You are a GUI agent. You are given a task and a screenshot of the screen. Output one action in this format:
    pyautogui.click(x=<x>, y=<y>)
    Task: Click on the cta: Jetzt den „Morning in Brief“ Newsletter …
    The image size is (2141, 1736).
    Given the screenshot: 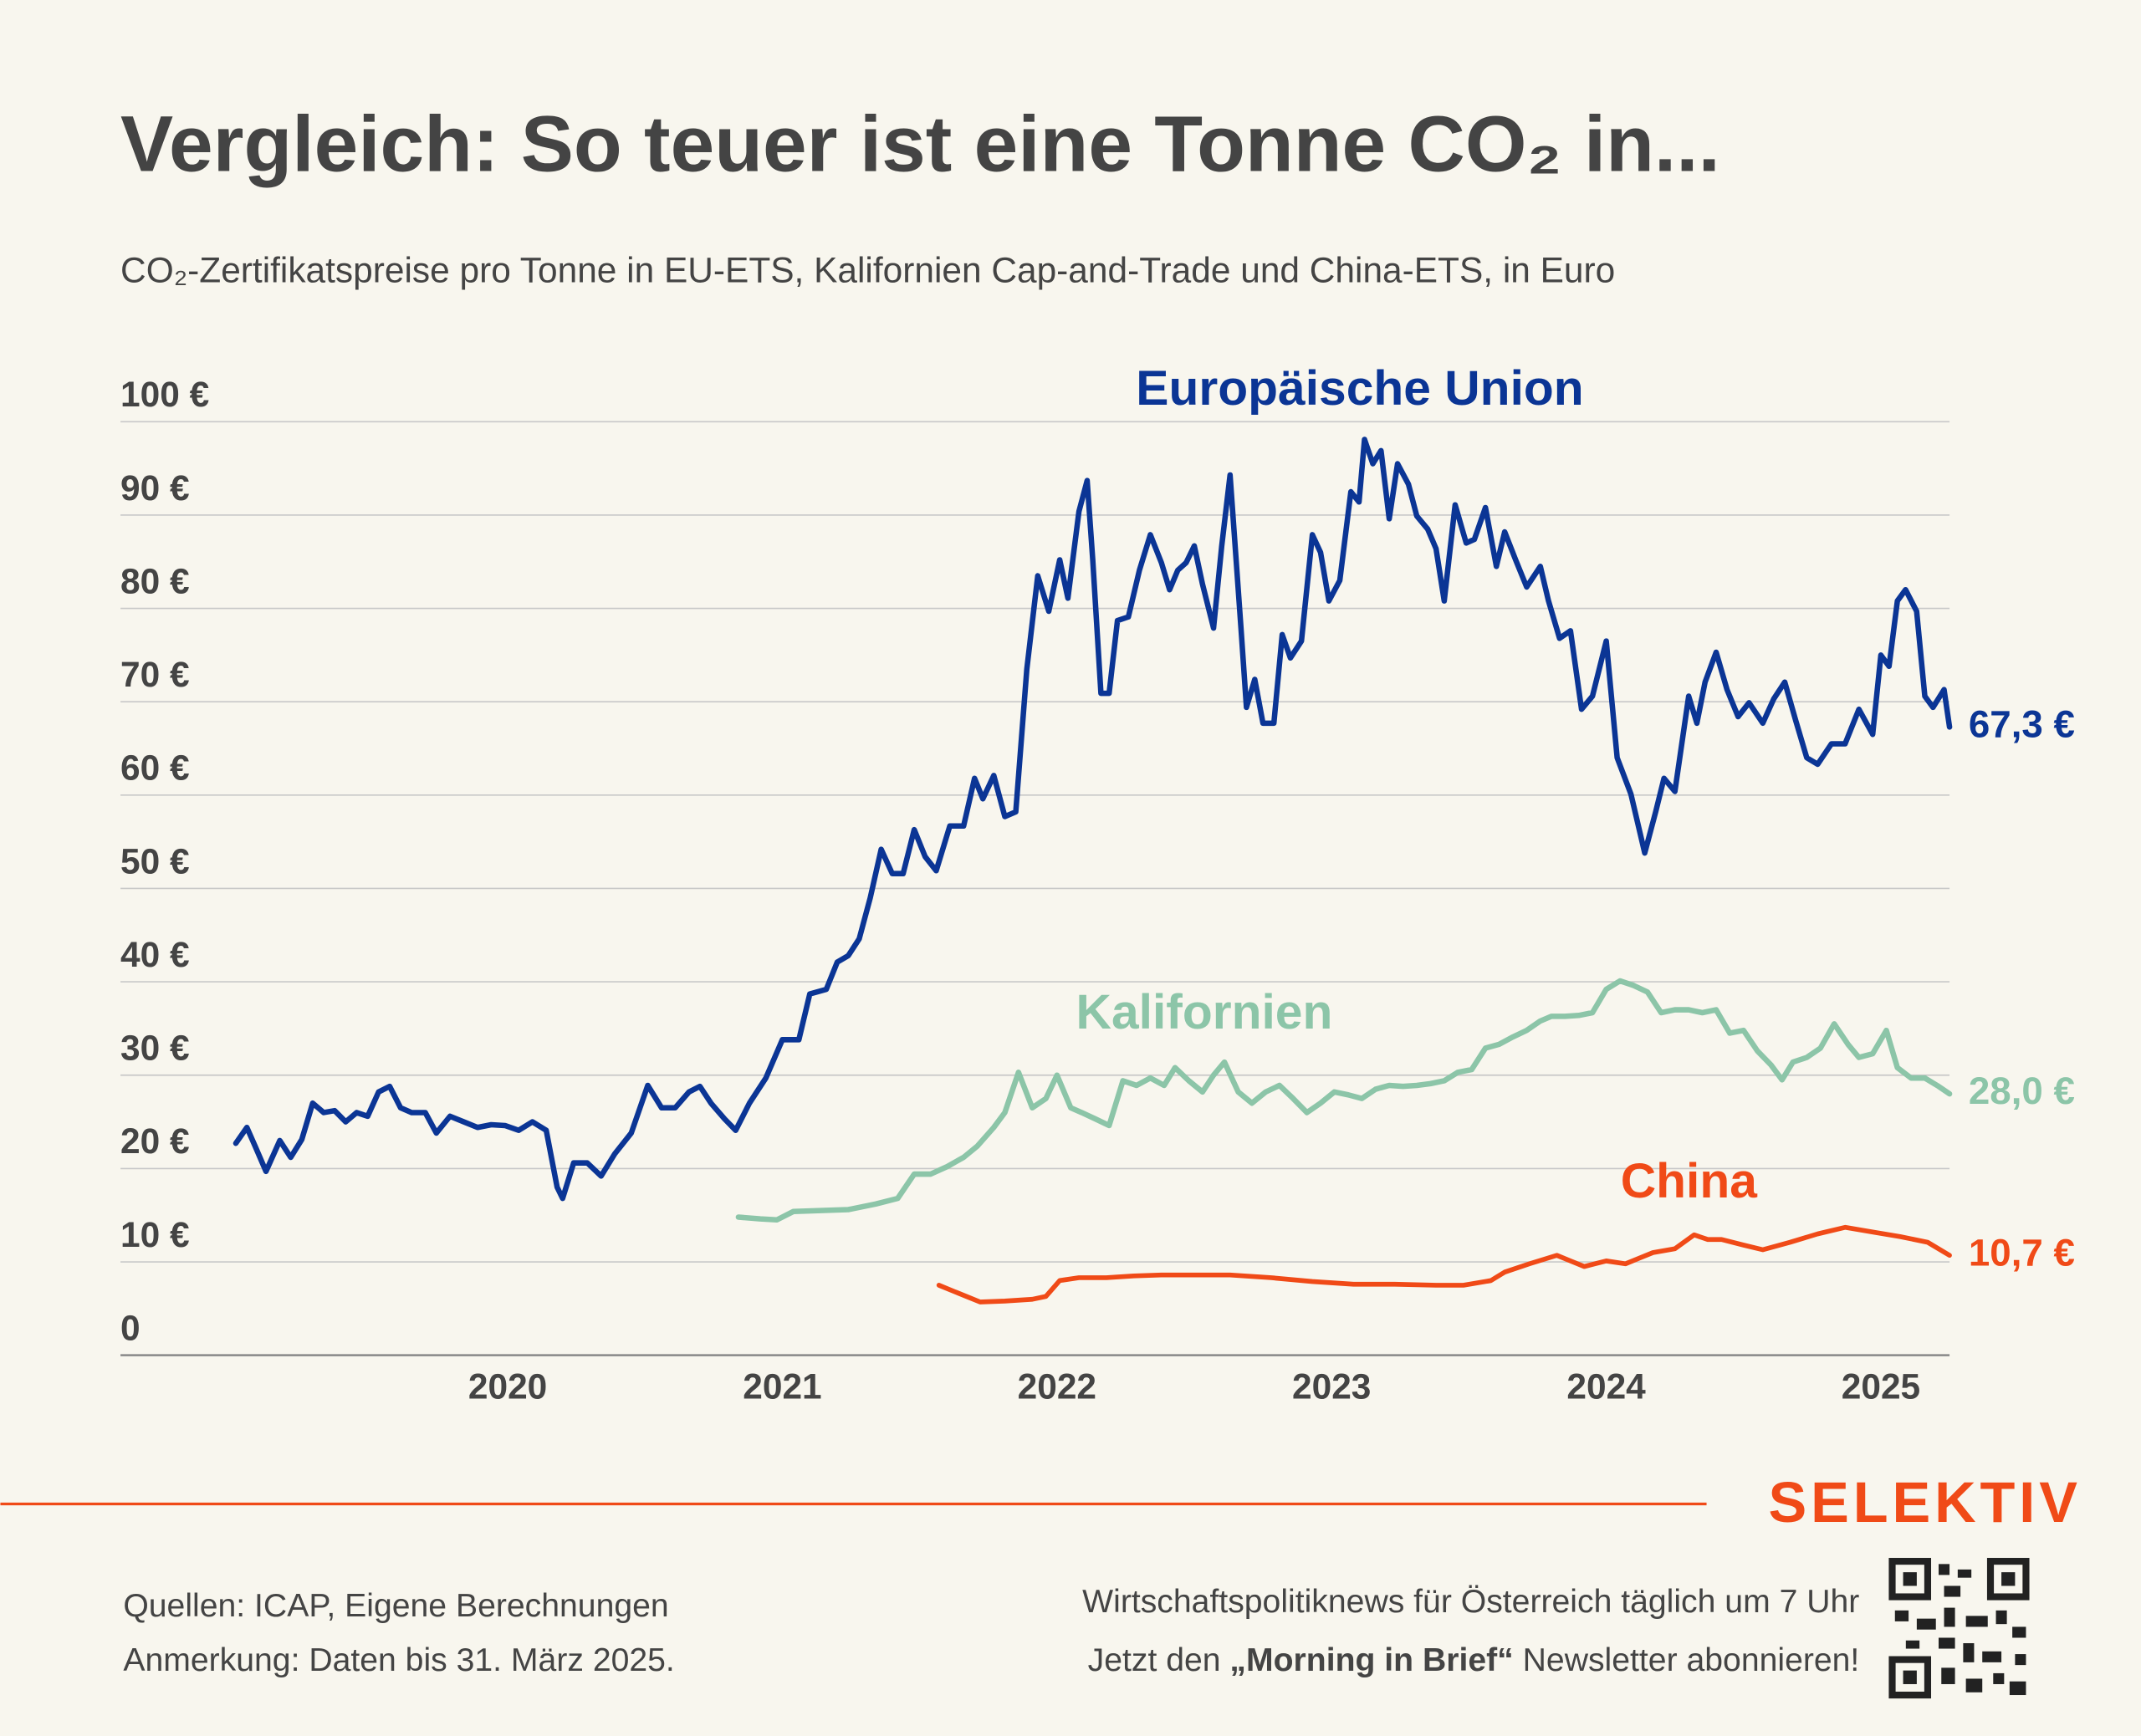 What is the action you would take?
    pyautogui.click(x=1474, y=1660)
    